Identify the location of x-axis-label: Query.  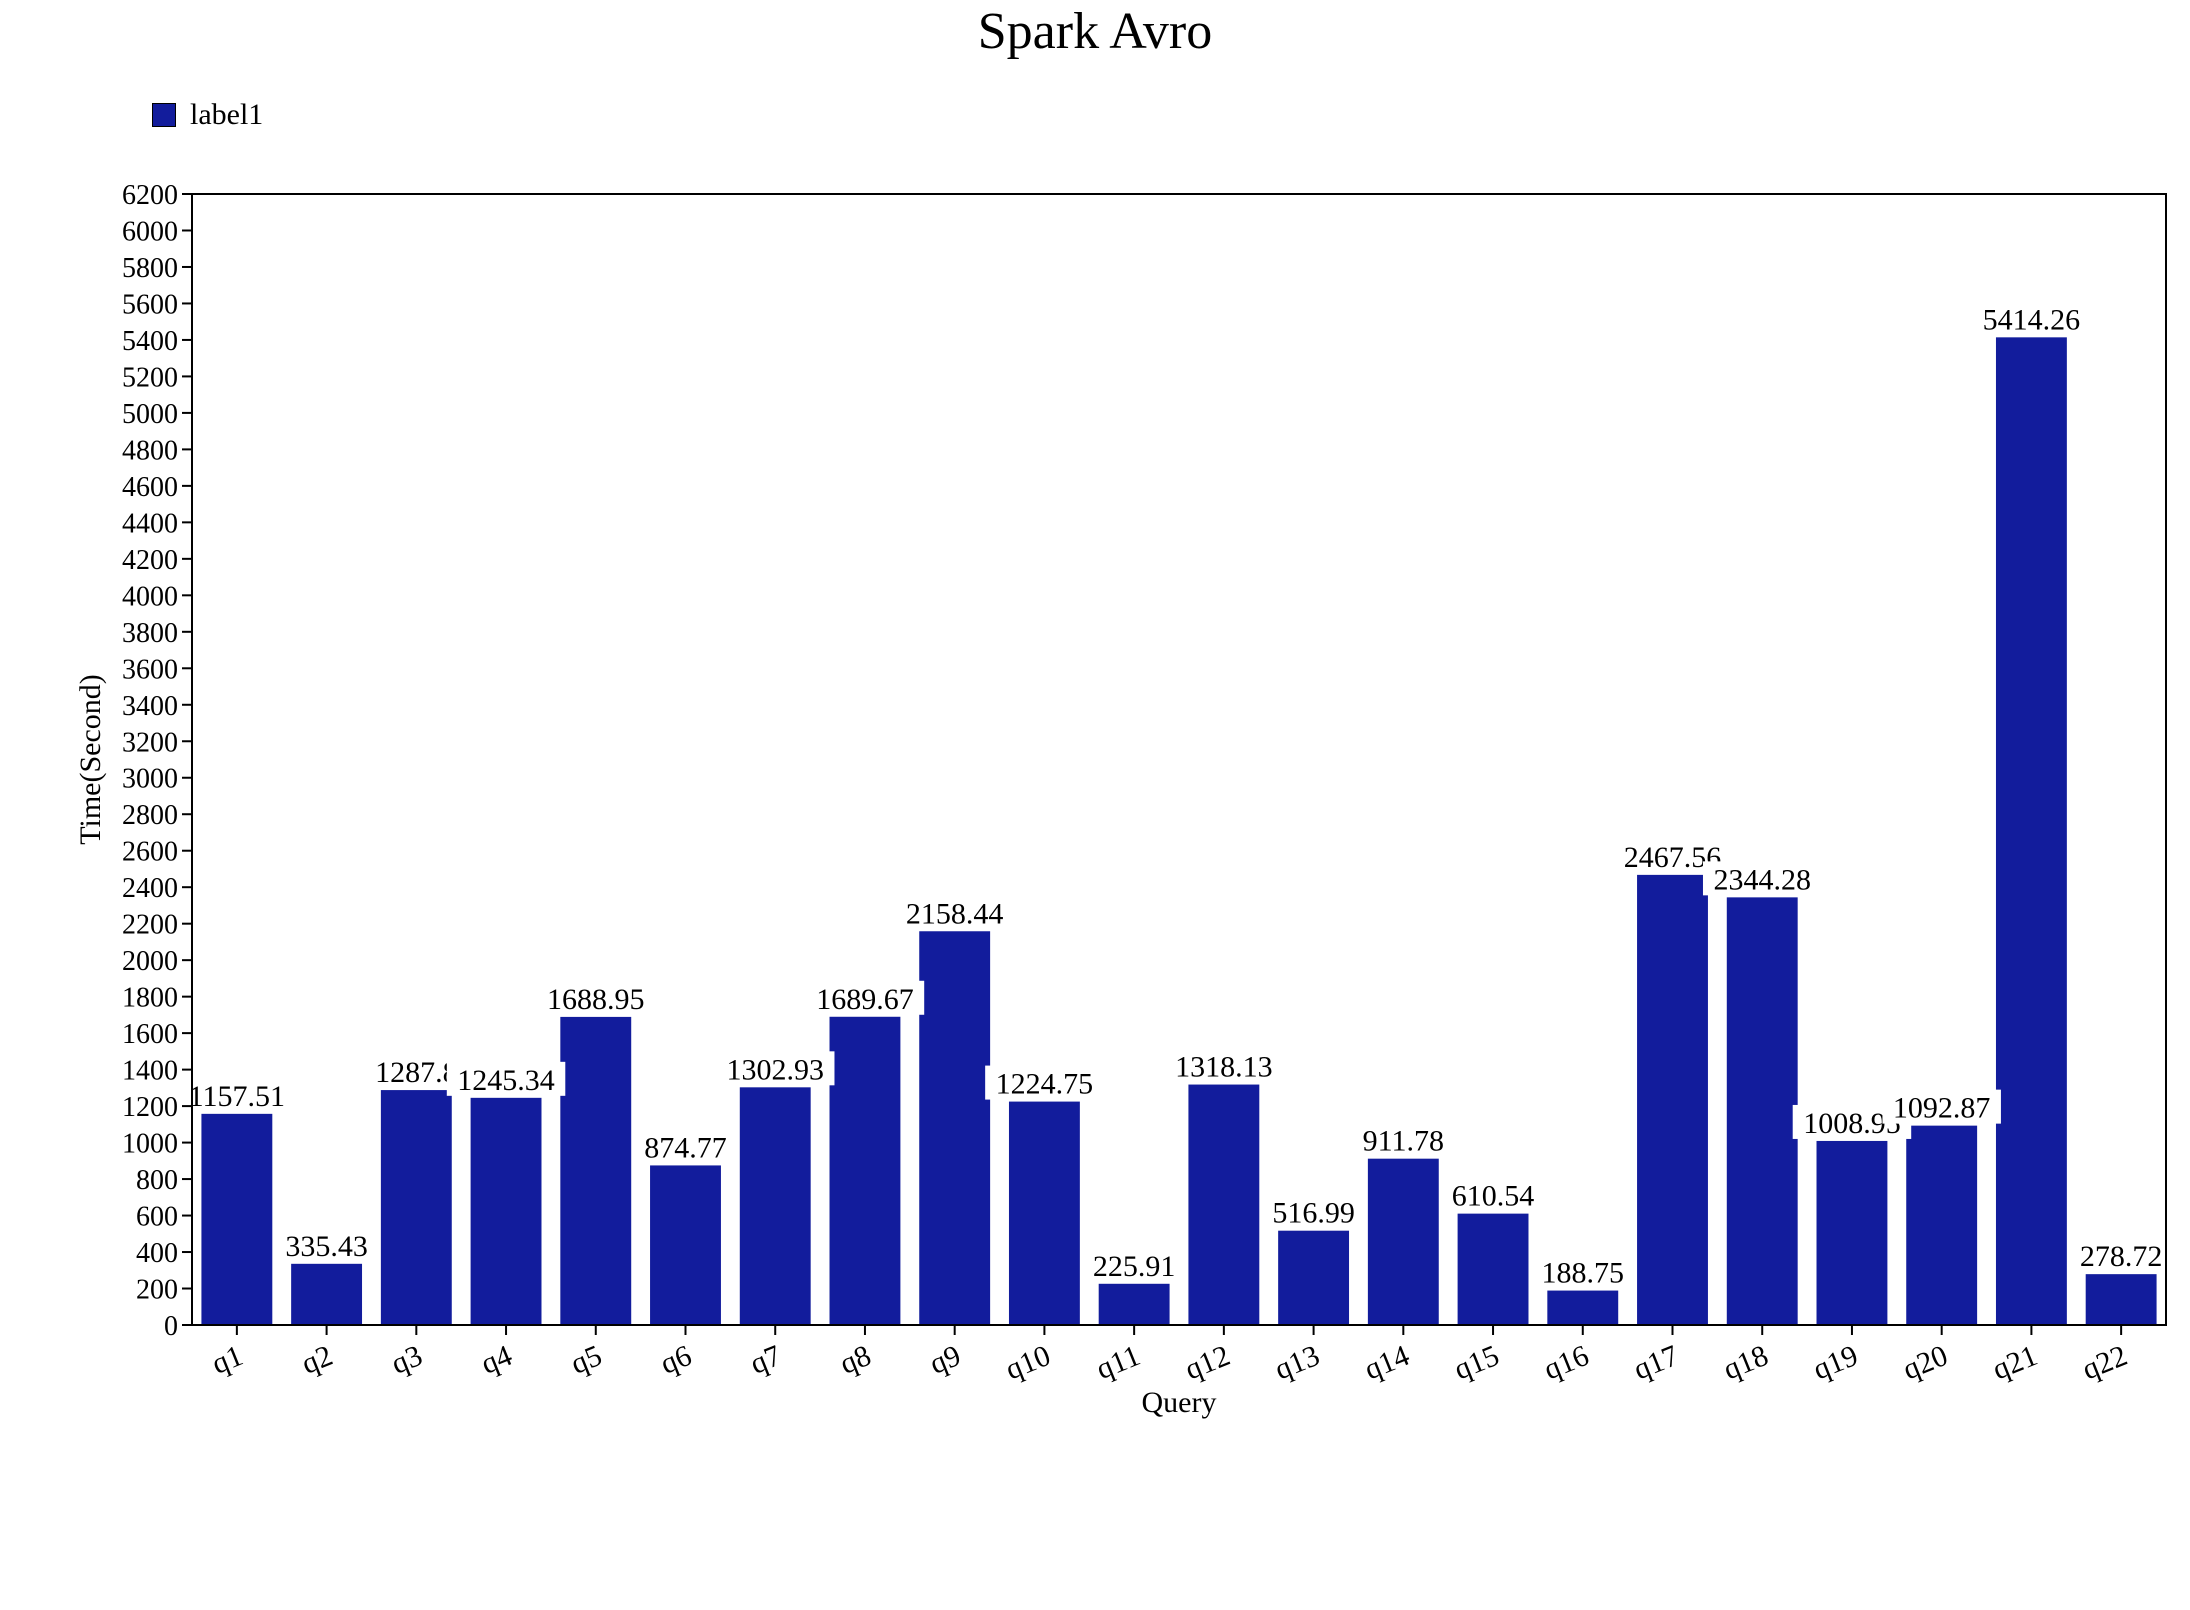
(1179, 1402).